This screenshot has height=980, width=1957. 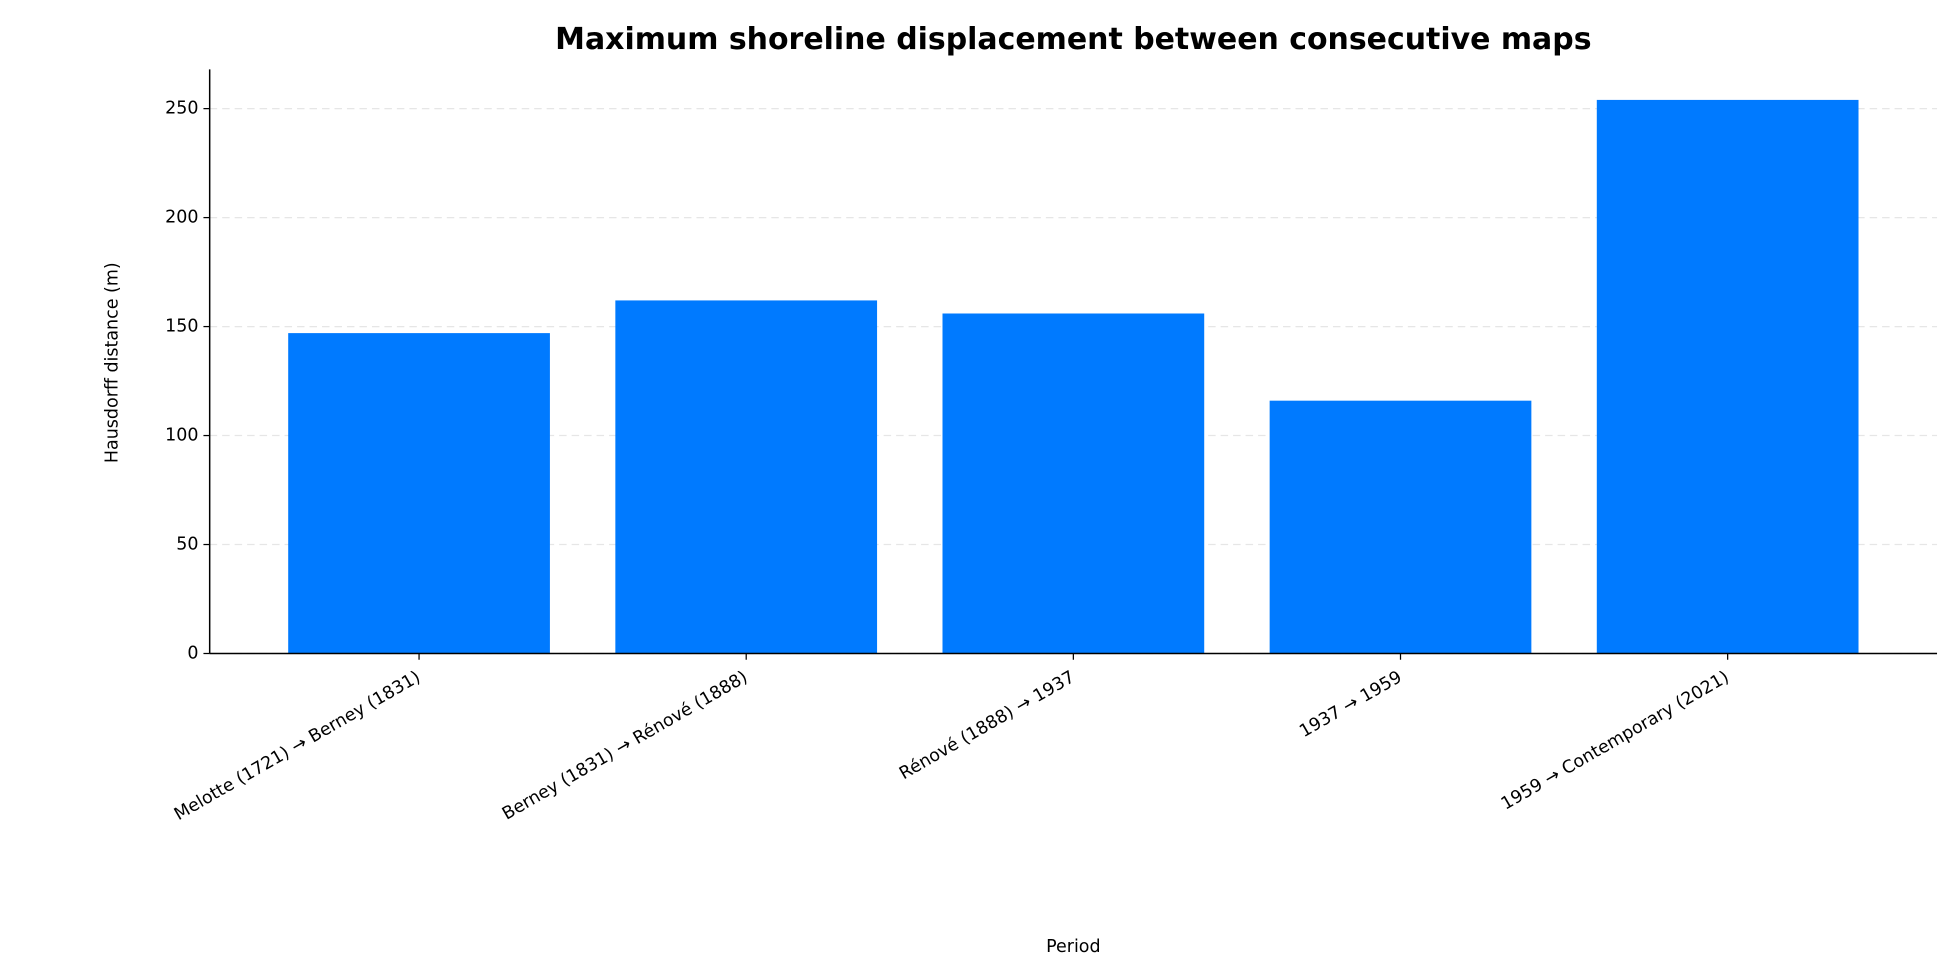 What do you see at coordinates (192, 653) in the screenshot?
I see `y-tick-label: 0` at bounding box center [192, 653].